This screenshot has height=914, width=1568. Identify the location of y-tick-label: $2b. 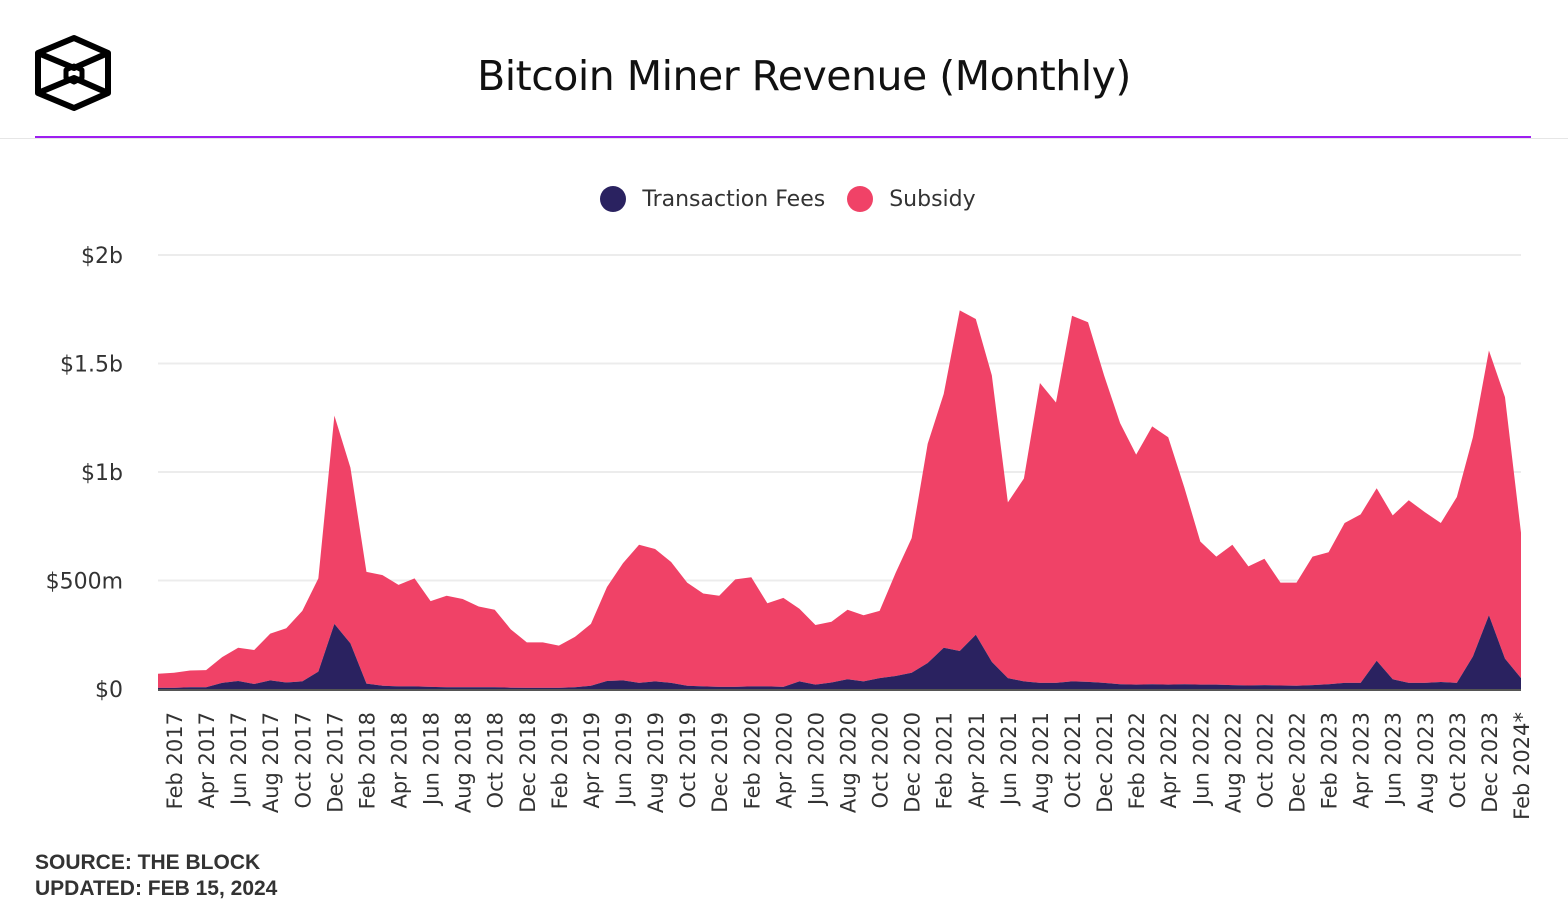
(102, 256).